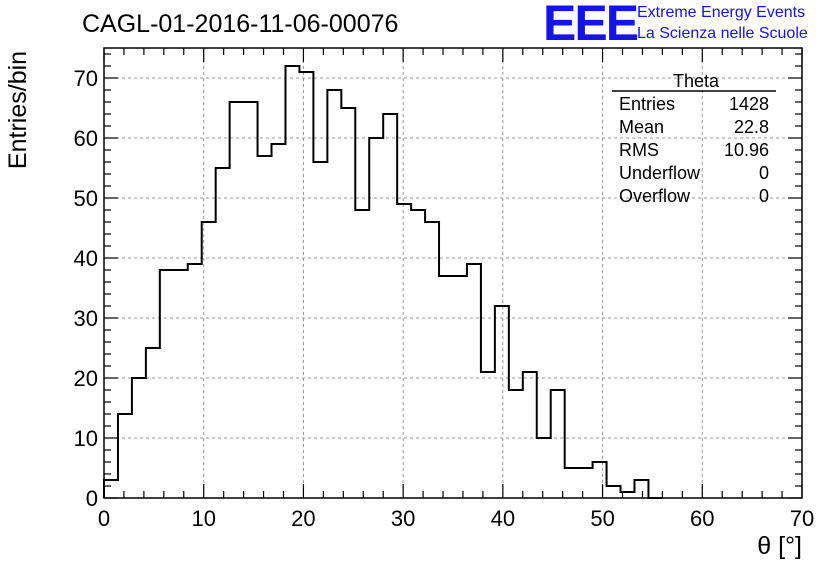 The image size is (836, 572). I want to click on y-tick-label: 60, so click(86, 138).